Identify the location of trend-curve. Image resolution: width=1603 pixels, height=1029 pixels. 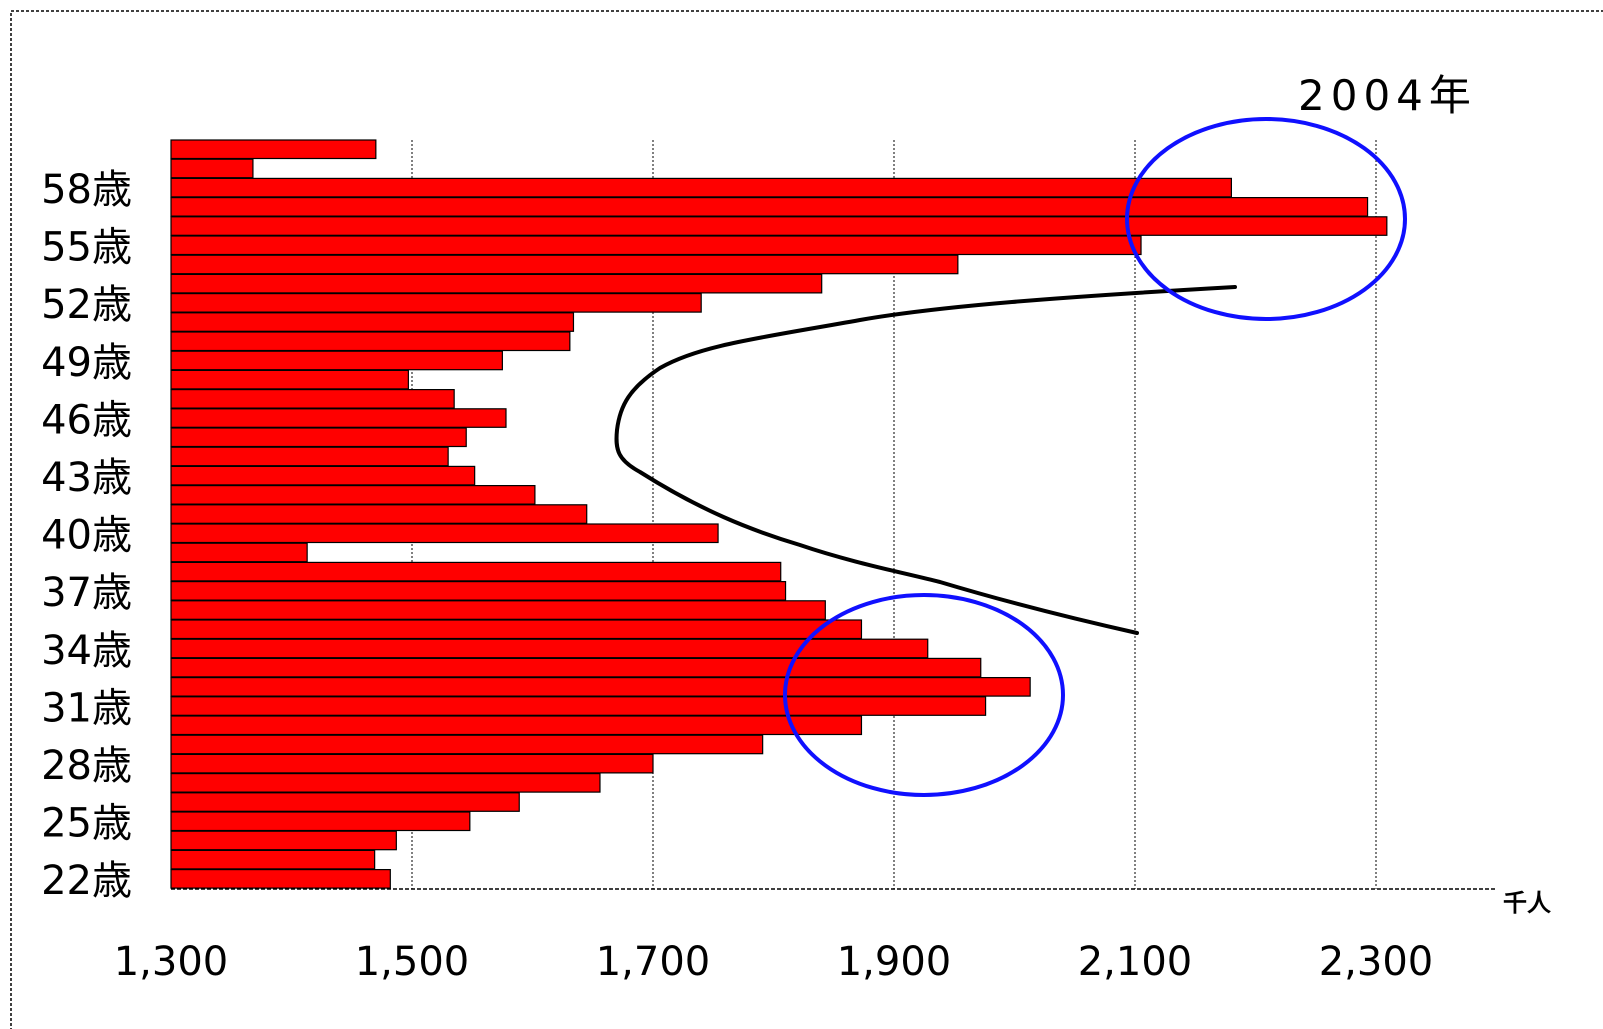
(925, 460).